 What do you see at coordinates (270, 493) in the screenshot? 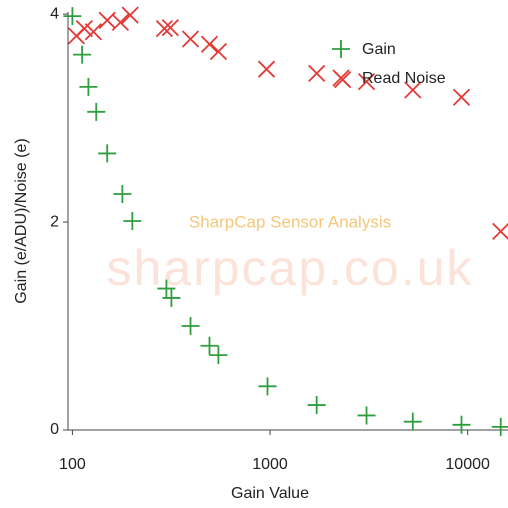
I see `x-axis-label: Gain Value` at bounding box center [270, 493].